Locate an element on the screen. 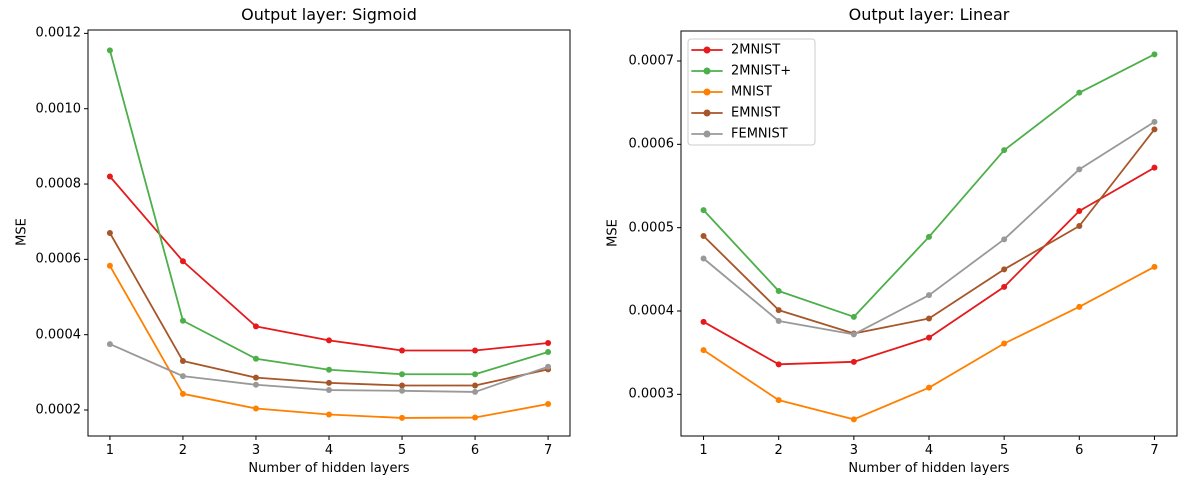  legend-label: EMNIST is located at coordinates (755, 113).